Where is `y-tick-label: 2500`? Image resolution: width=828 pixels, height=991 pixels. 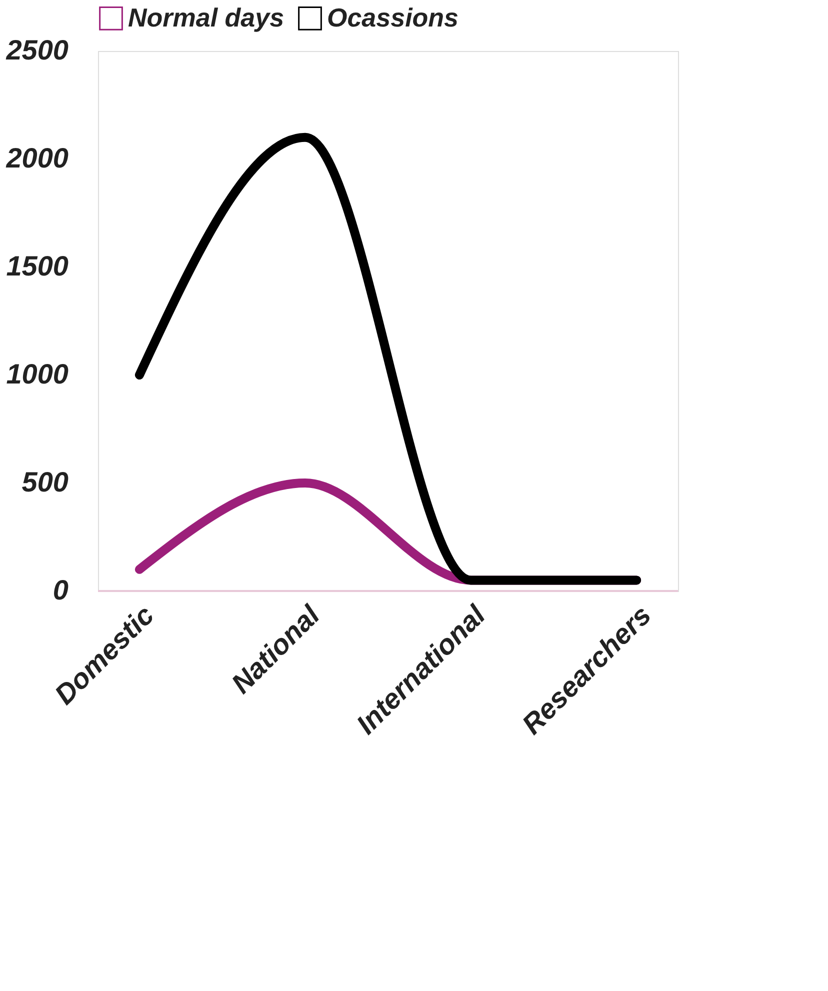
y-tick-label: 2500 is located at coordinates (37, 50).